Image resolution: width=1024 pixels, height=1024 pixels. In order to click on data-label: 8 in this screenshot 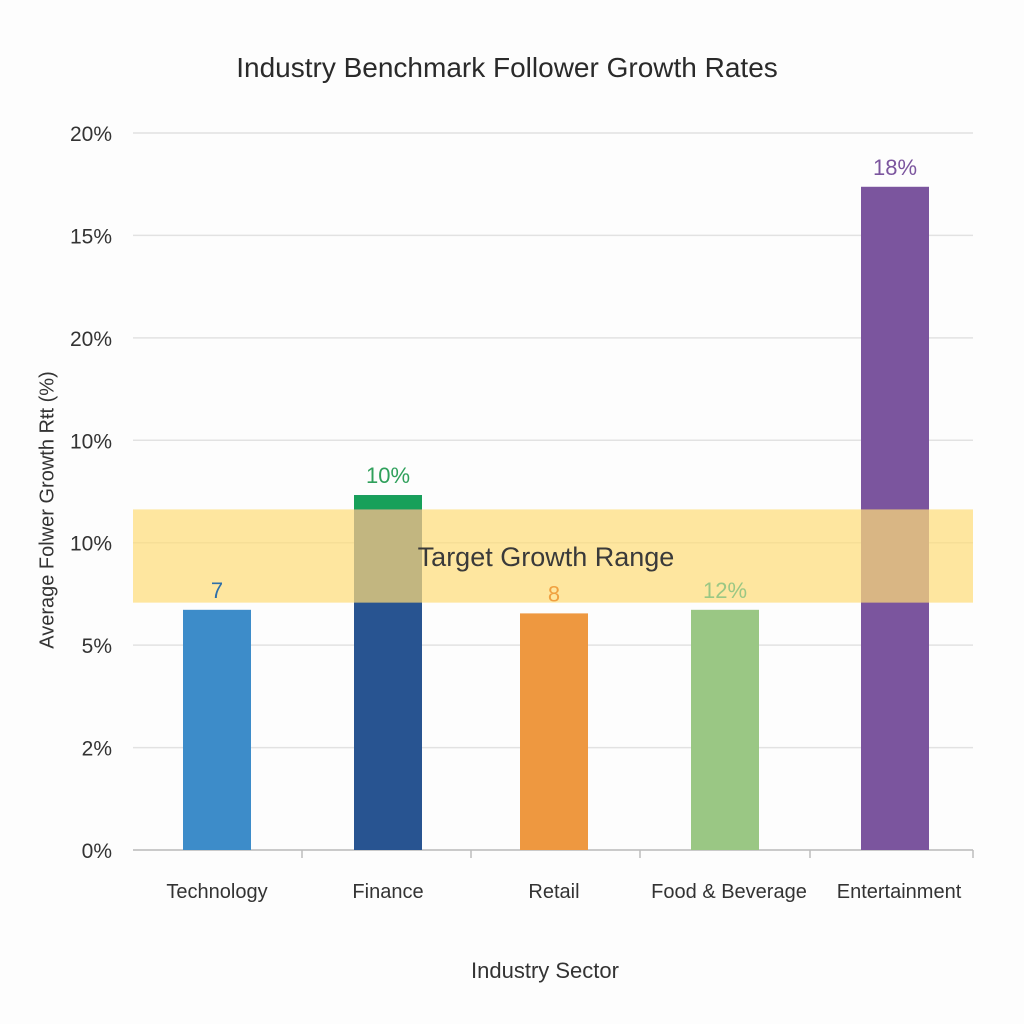, I will do `click(554, 593)`.